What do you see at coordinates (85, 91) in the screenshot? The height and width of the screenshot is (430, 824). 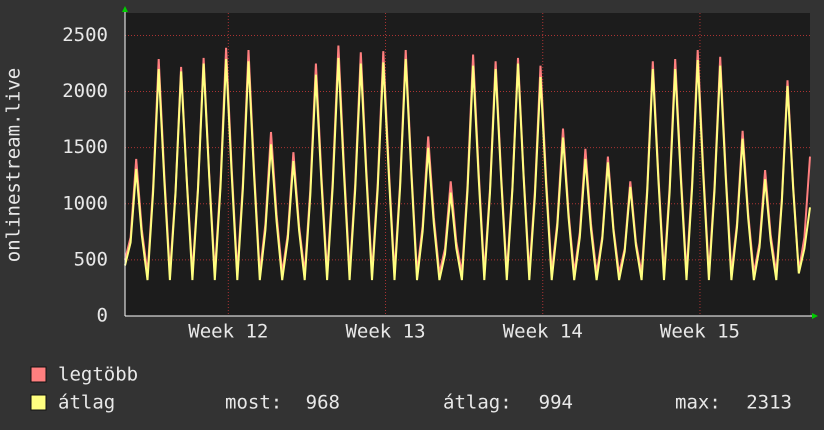 I see `y-tick-label: 2000` at bounding box center [85, 91].